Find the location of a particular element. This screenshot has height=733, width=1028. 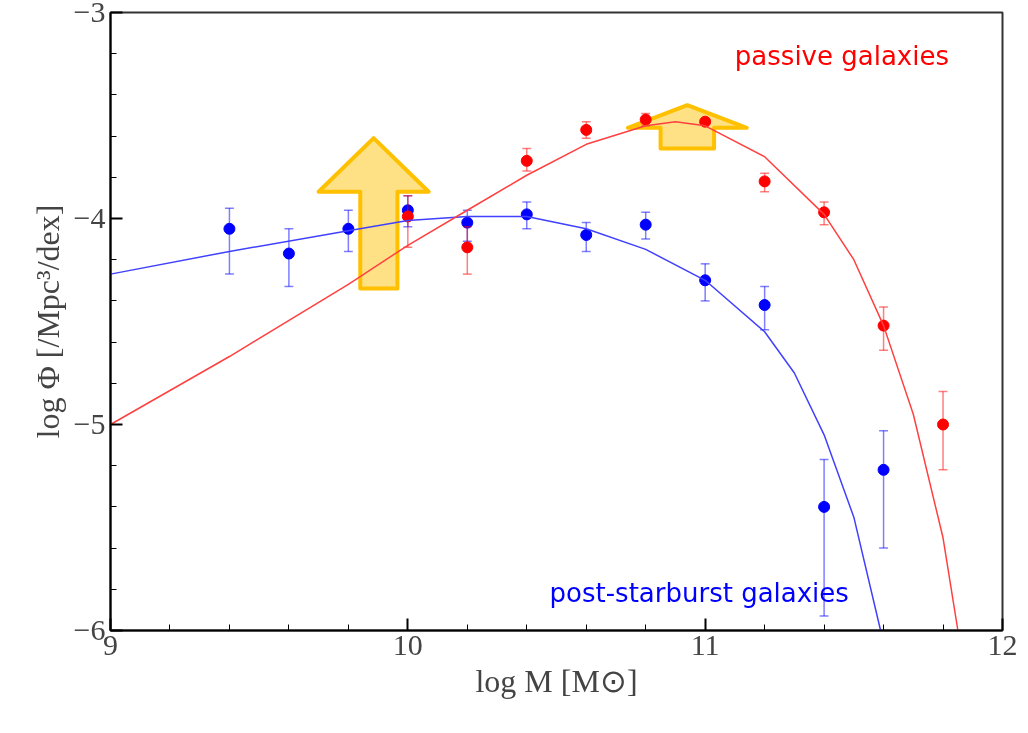

y-tick-label: −3 is located at coordinates (89, 14).